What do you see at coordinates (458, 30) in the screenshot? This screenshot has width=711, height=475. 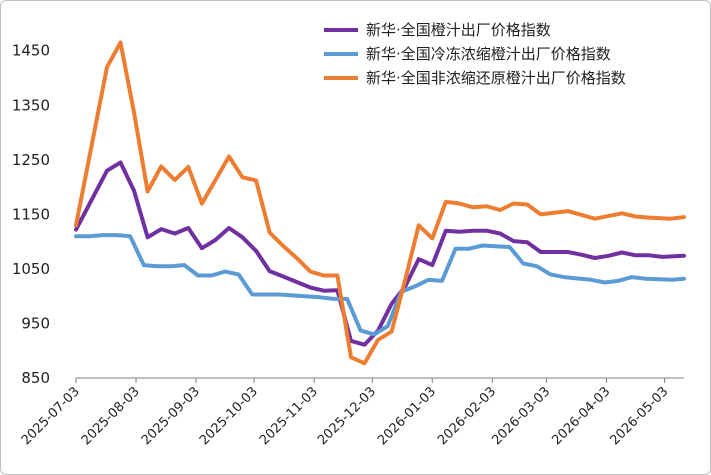 I see `legend-label-1: 新华·全国橙汁出厂价格指数` at bounding box center [458, 30].